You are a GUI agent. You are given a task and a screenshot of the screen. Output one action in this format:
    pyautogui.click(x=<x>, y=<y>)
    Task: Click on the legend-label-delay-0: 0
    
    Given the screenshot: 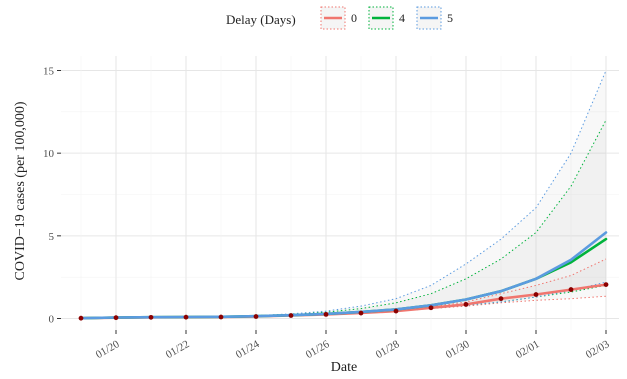 What is the action you would take?
    pyautogui.click(x=354, y=18)
    